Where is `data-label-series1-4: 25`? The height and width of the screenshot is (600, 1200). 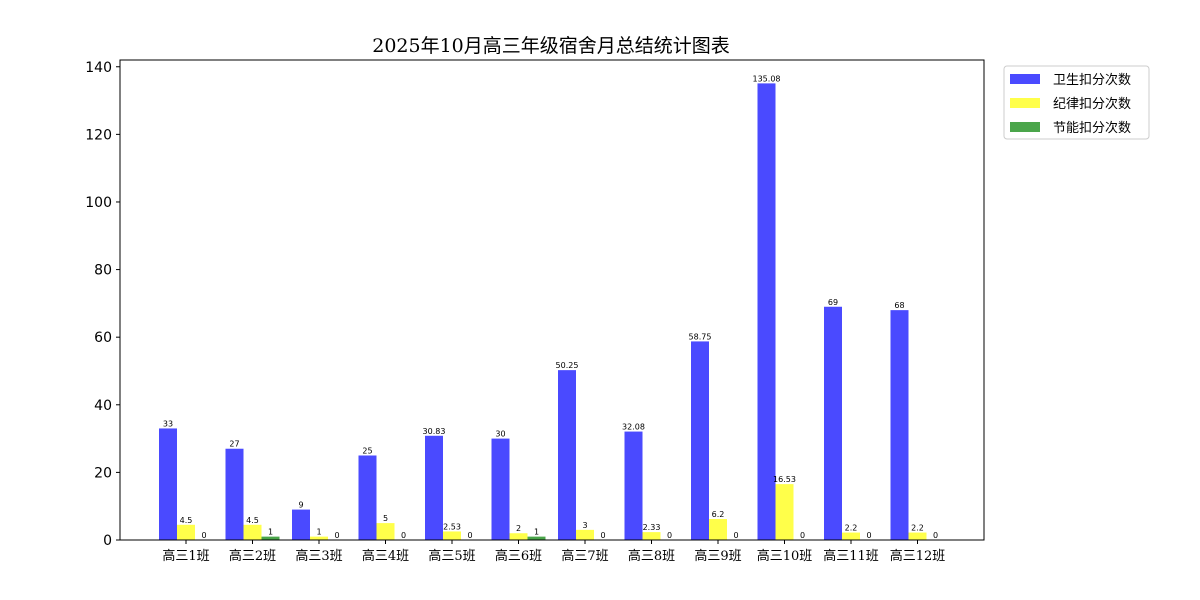
data-label-series1-4: 25 is located at coordinates (367, 450).